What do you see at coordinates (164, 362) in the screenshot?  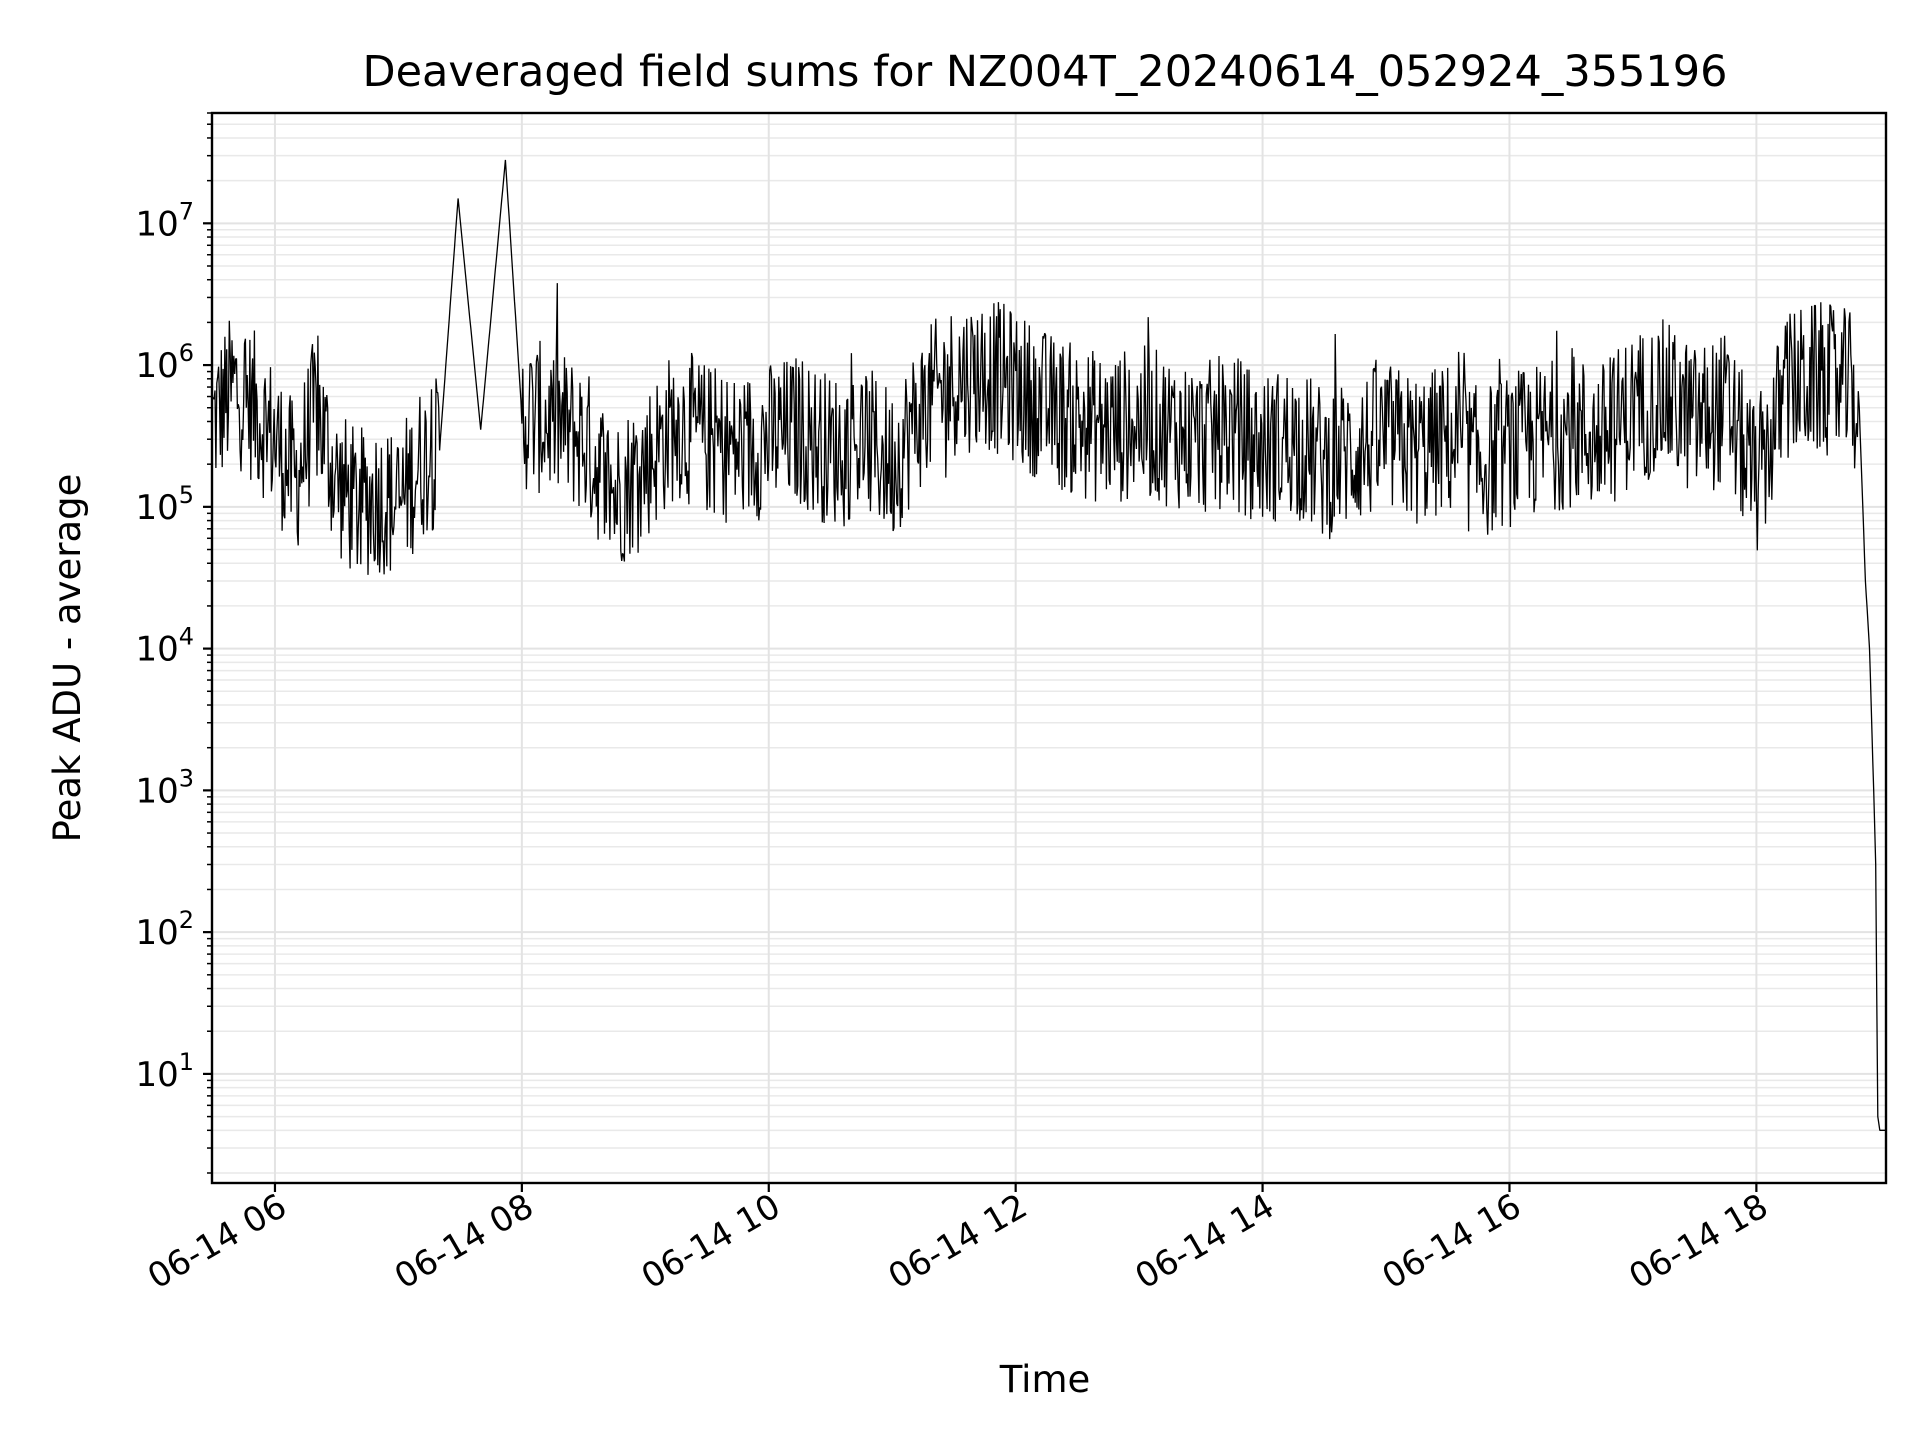 I see `y-tick-label: 10⁶` at bounding box center [164, 362].